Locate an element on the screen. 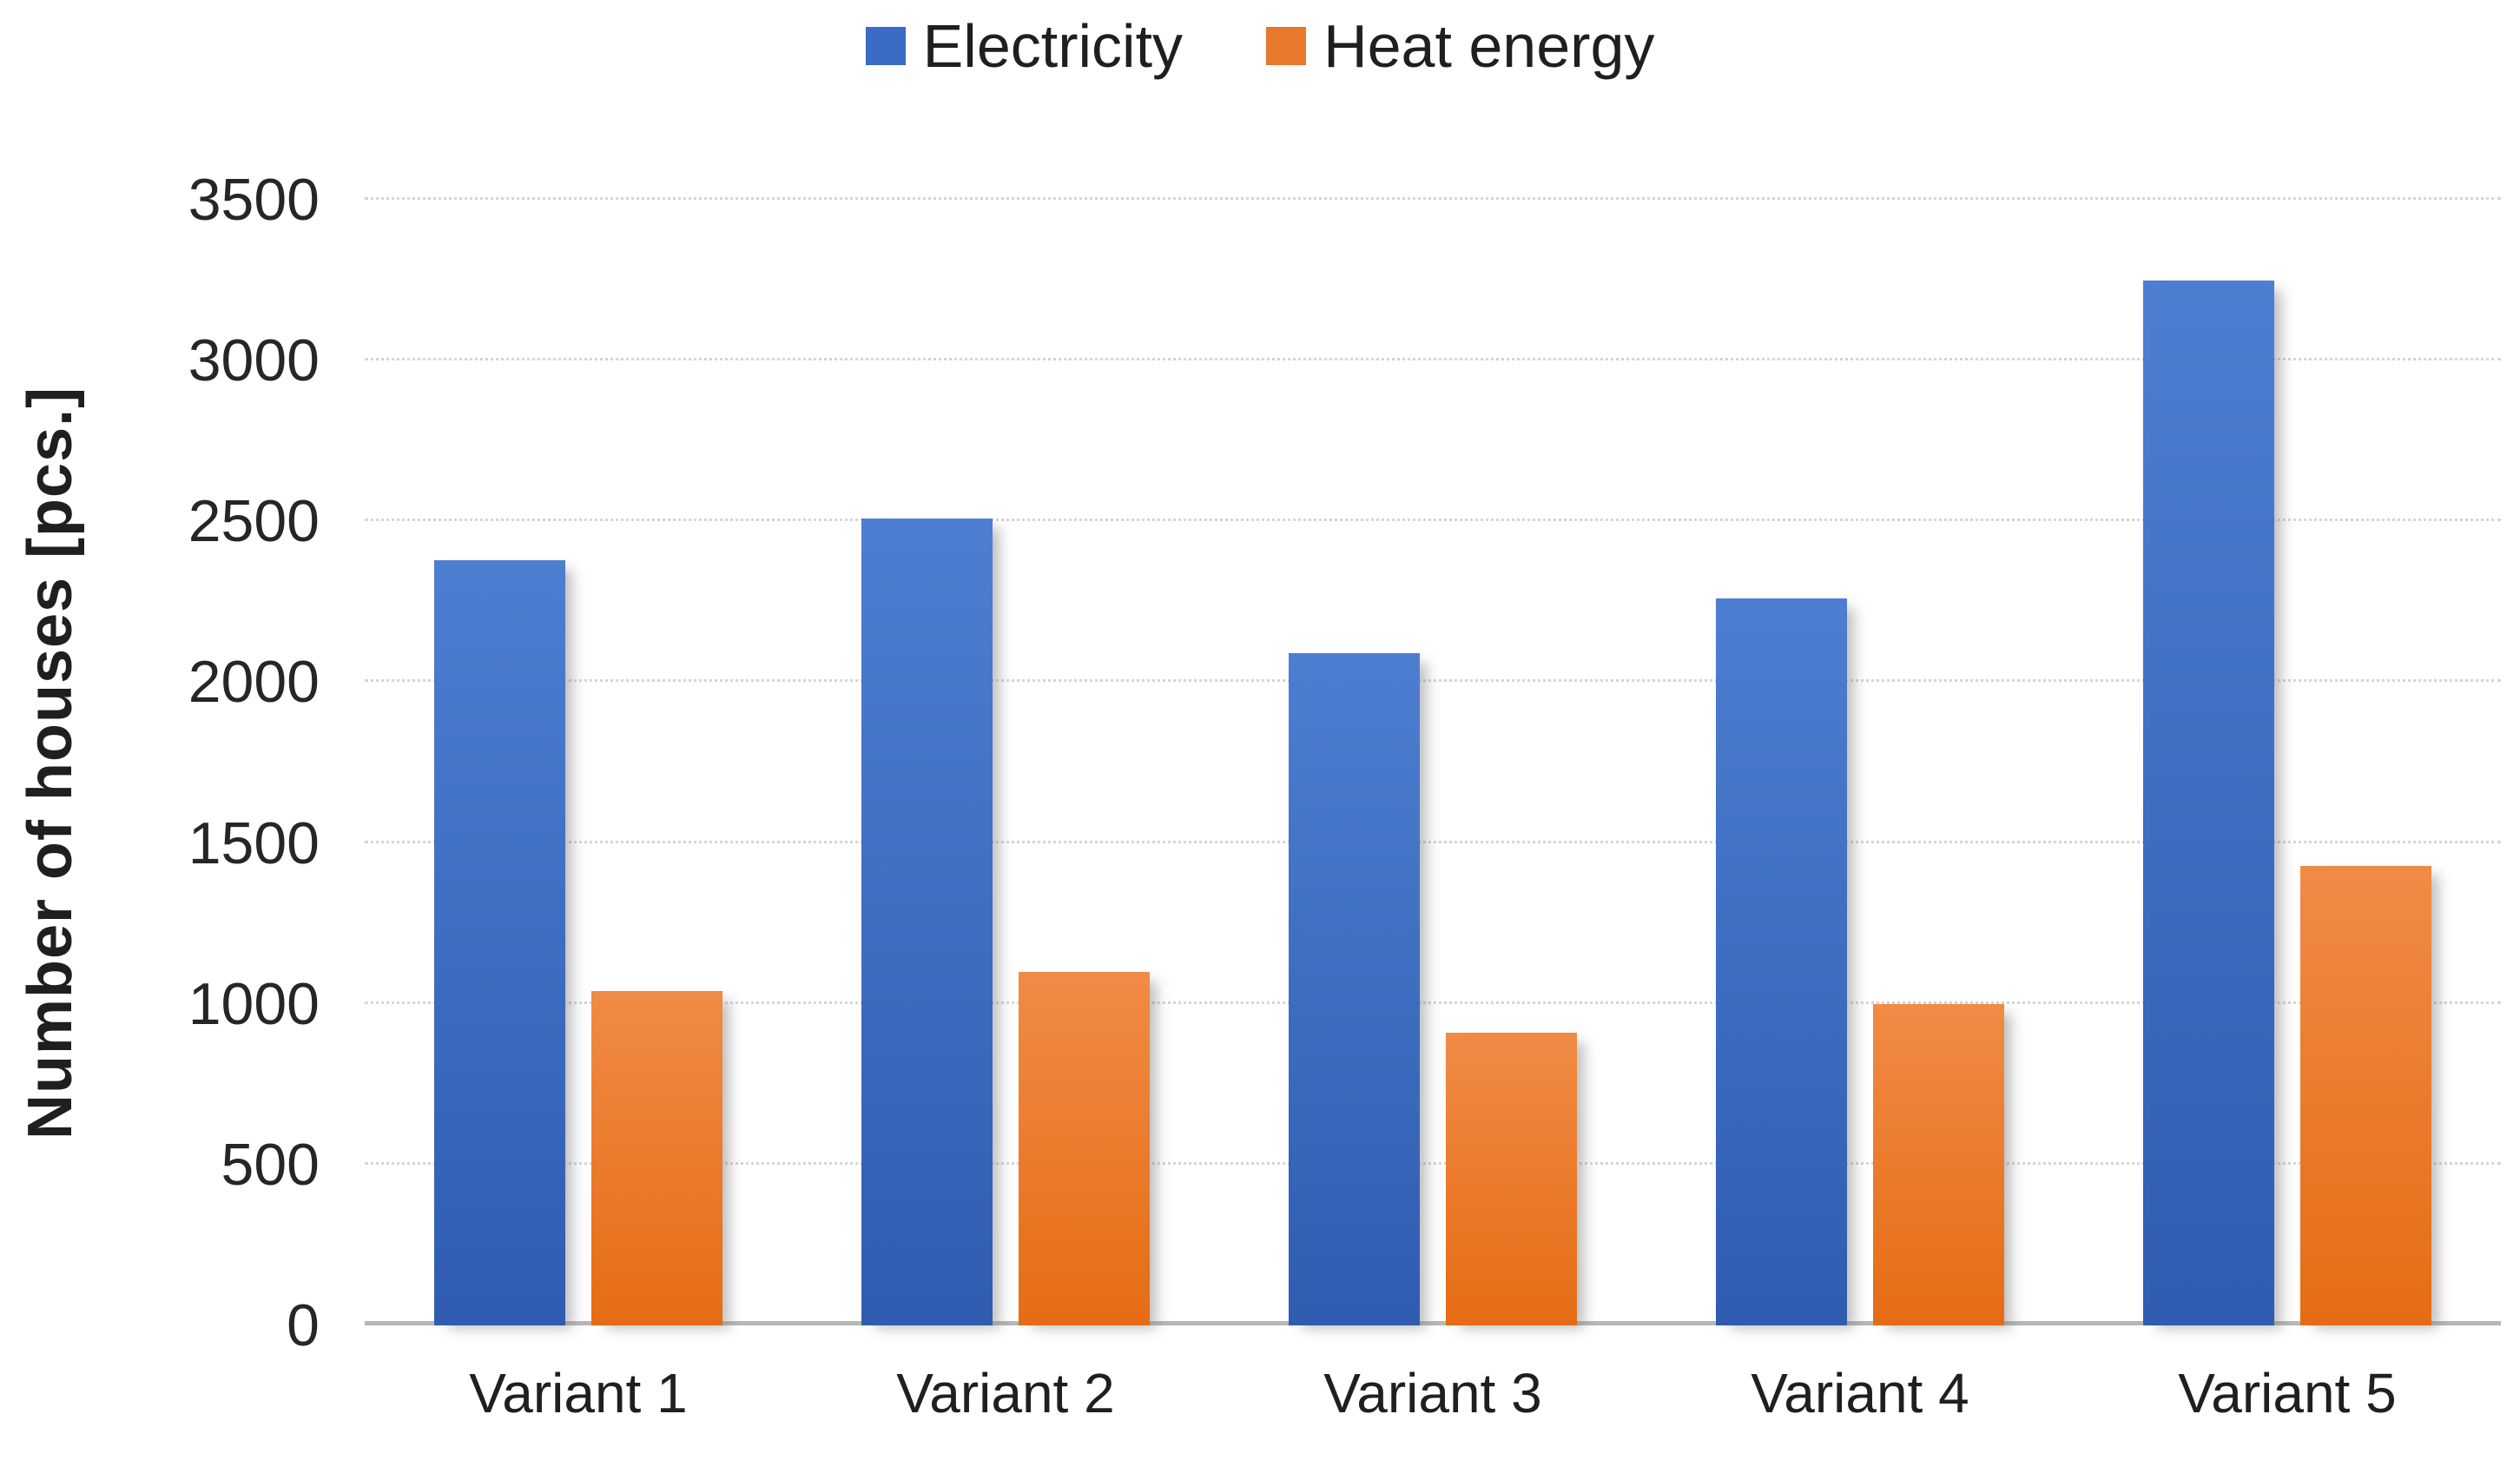  x-category-label: Variant 5 is located at coordinates (2287, 1393).